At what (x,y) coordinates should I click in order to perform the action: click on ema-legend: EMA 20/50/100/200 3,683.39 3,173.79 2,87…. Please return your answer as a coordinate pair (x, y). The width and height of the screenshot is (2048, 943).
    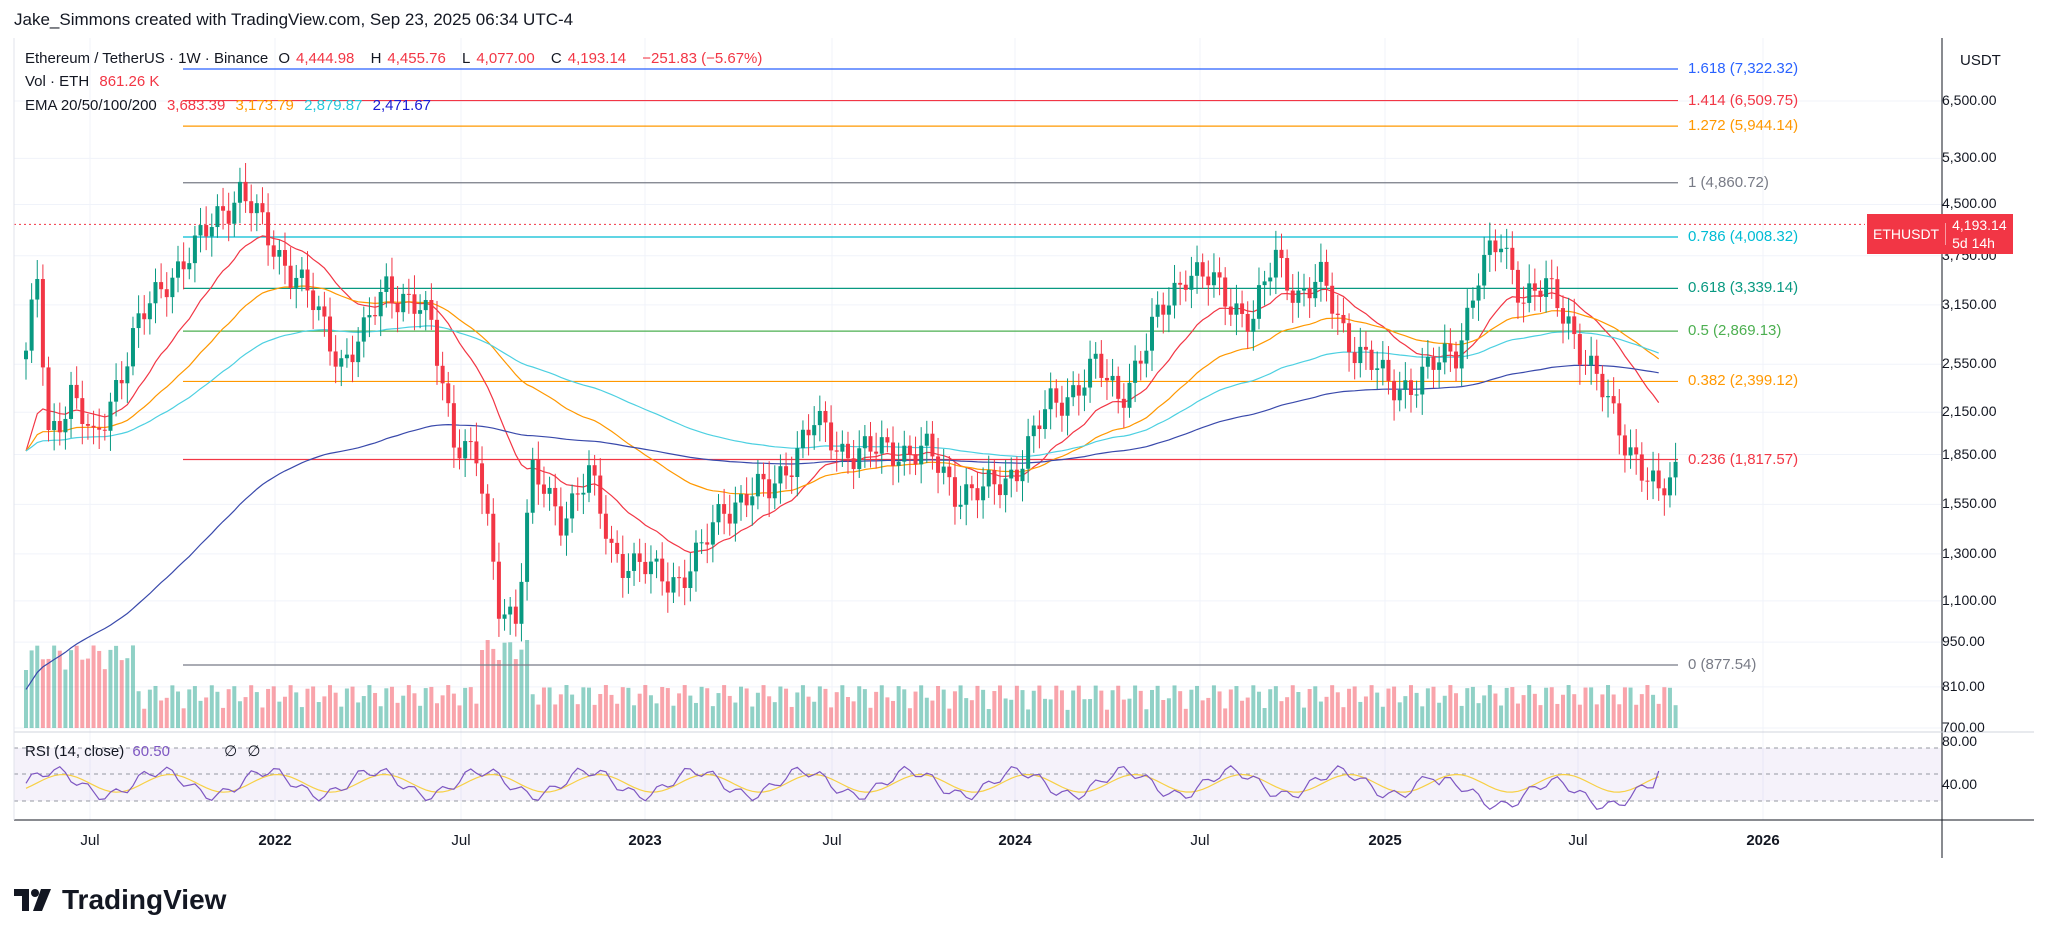
    Looking at the image, I should click on (231, 105).